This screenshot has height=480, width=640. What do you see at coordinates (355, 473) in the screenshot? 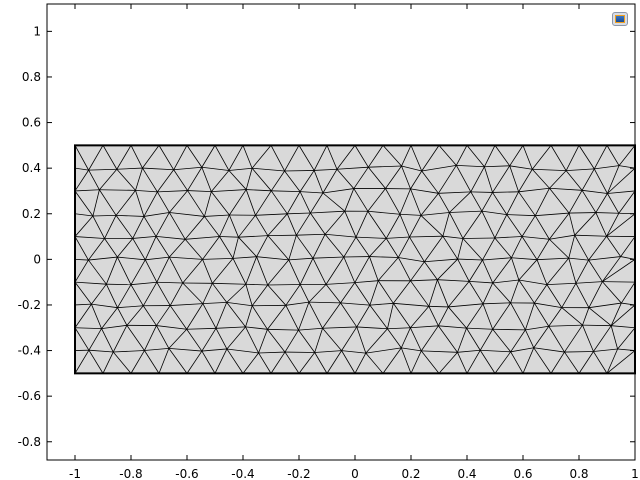
I see `x-tick-label: 0` at bounding box center [355, 473].